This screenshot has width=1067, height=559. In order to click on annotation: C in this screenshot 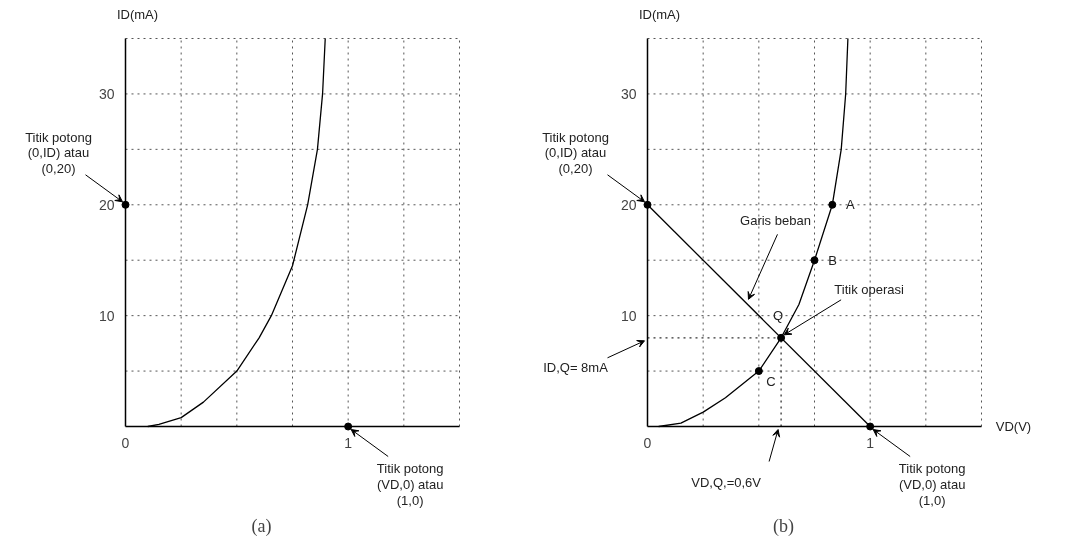, I will do `click(771, 381)`.